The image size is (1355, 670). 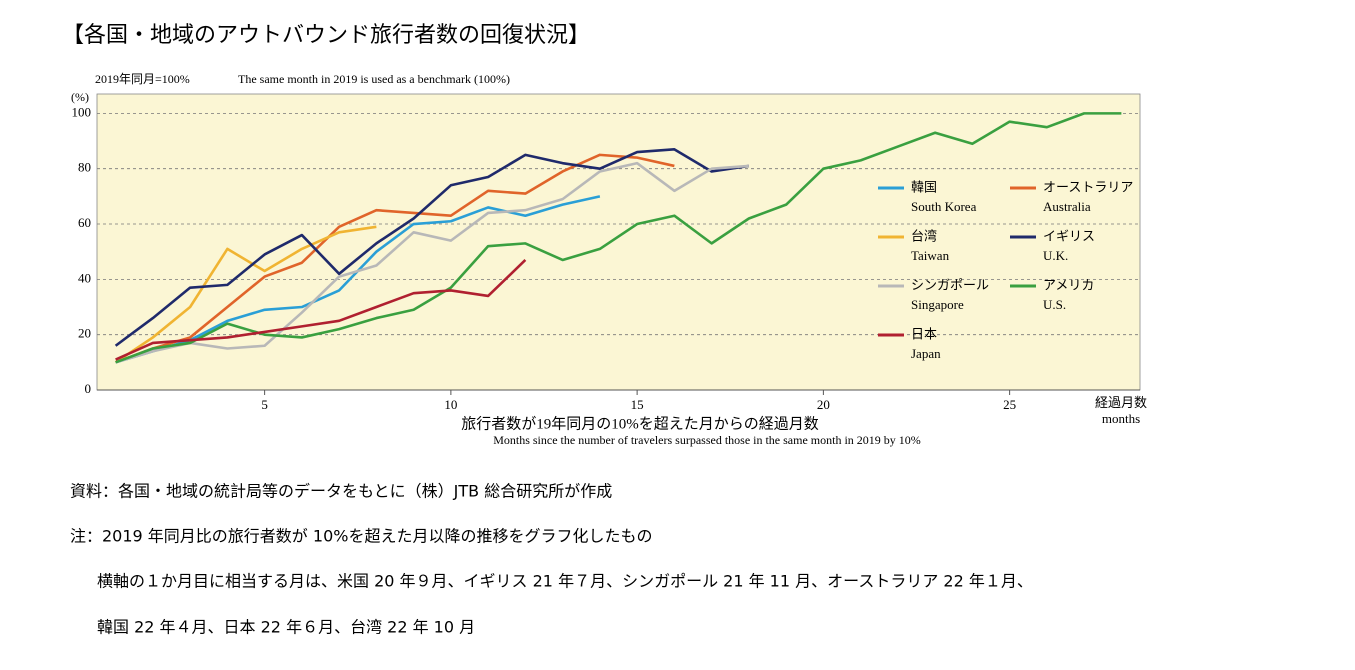 I want to click on legend-label-en: South Korea, so click(x=944, y=206).